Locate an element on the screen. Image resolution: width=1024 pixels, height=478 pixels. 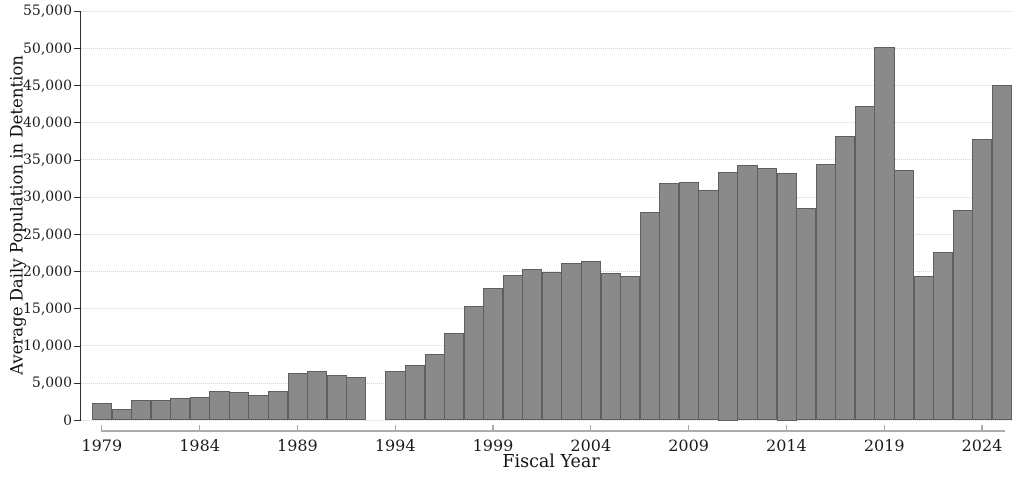
bar-2014 is located at coordinates (786, 296).